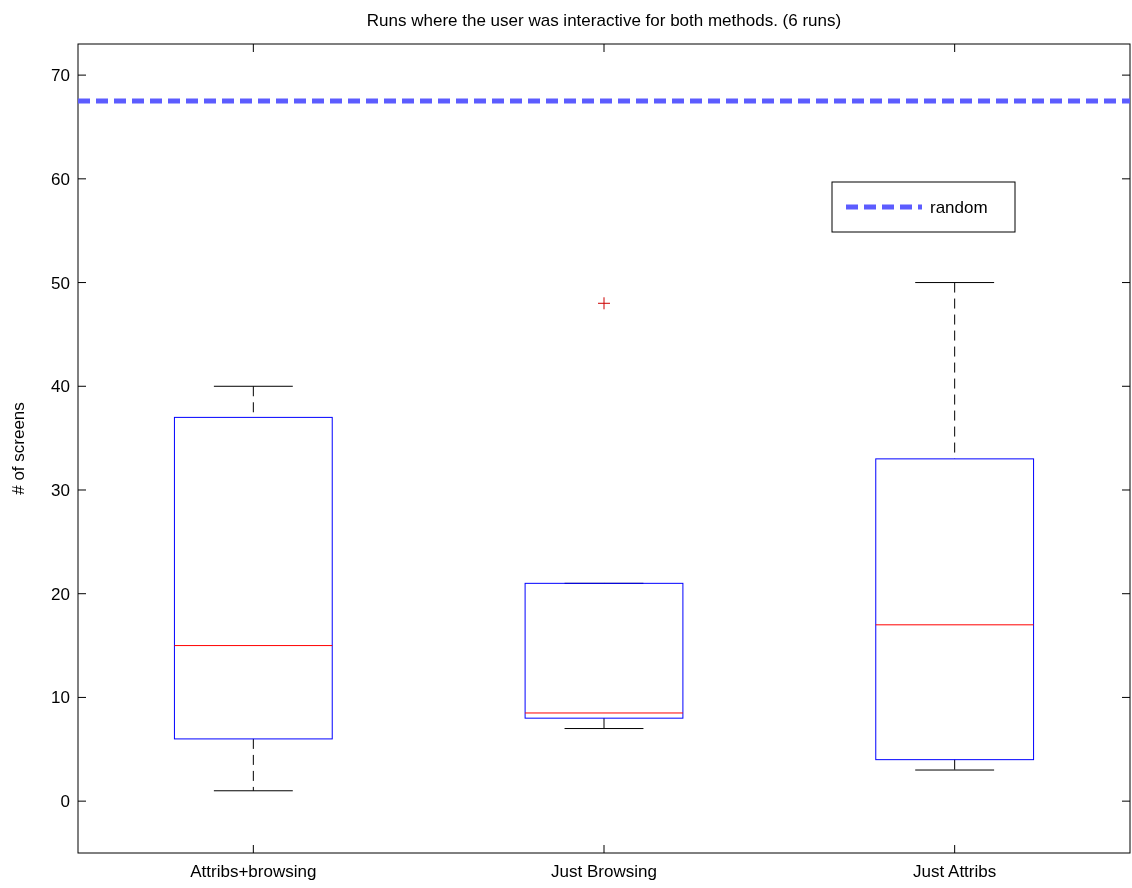  I want to click on y-tick-label: 20, so click(60, 594).